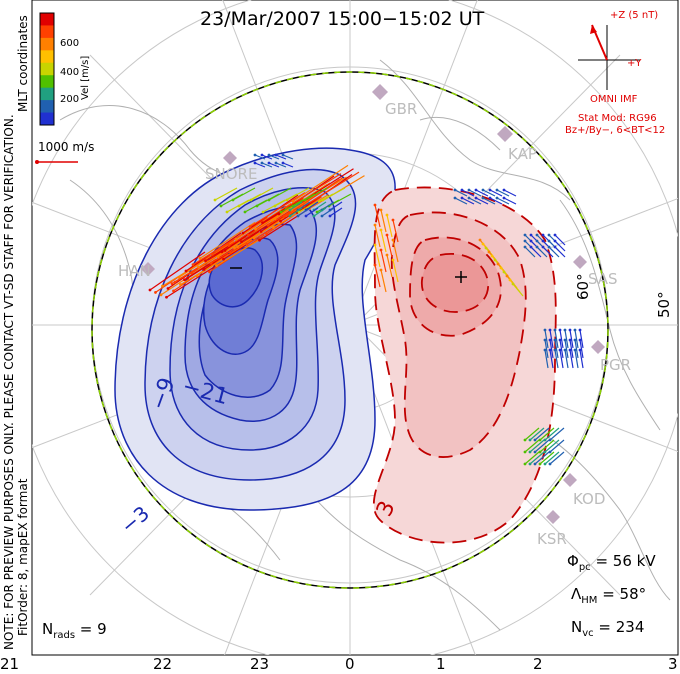  What do you see at coordinates (617, 118) in the screenshot?
I see `imf-model: Stat Mod: RG96` at bounding box center [617, 118].